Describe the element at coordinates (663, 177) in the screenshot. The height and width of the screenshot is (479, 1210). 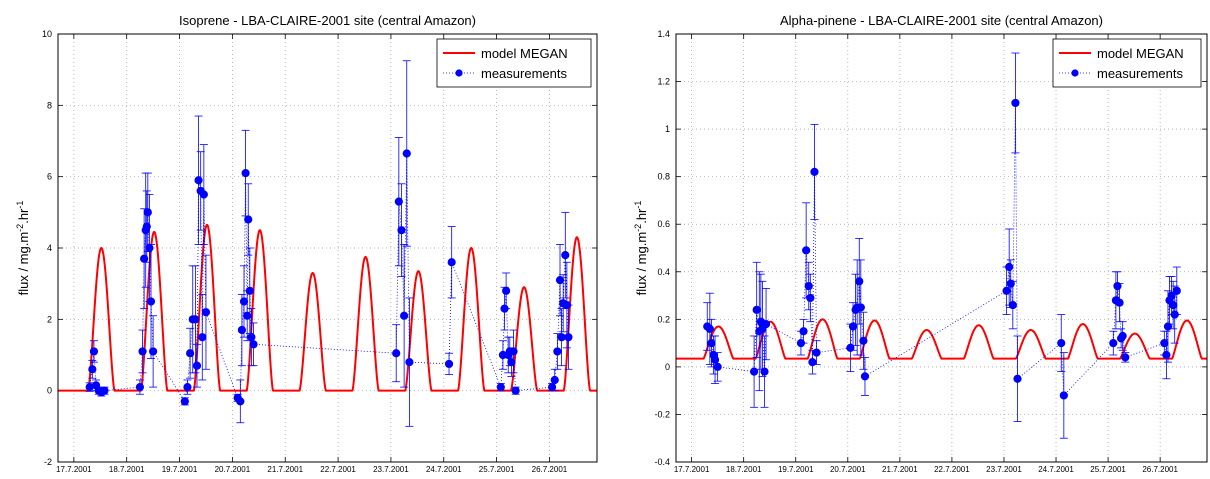
I see `y-tick-label: 0.8` at that location.